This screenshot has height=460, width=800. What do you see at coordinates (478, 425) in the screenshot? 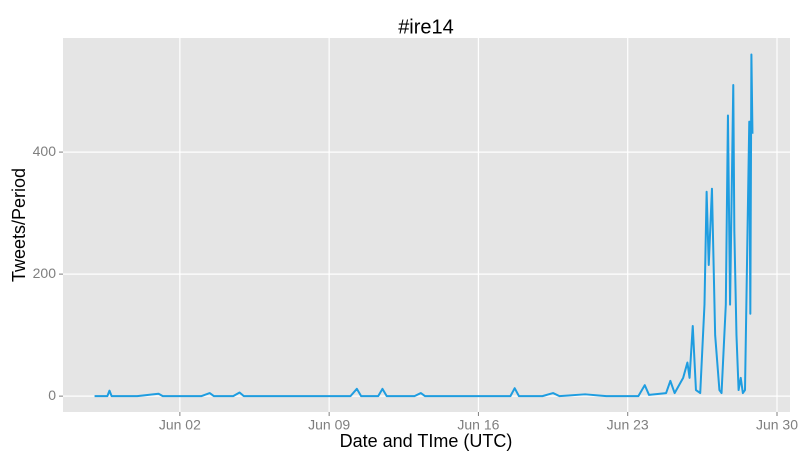
I see `x-tick-label: Jun 16` at bounding box center [478, 425].